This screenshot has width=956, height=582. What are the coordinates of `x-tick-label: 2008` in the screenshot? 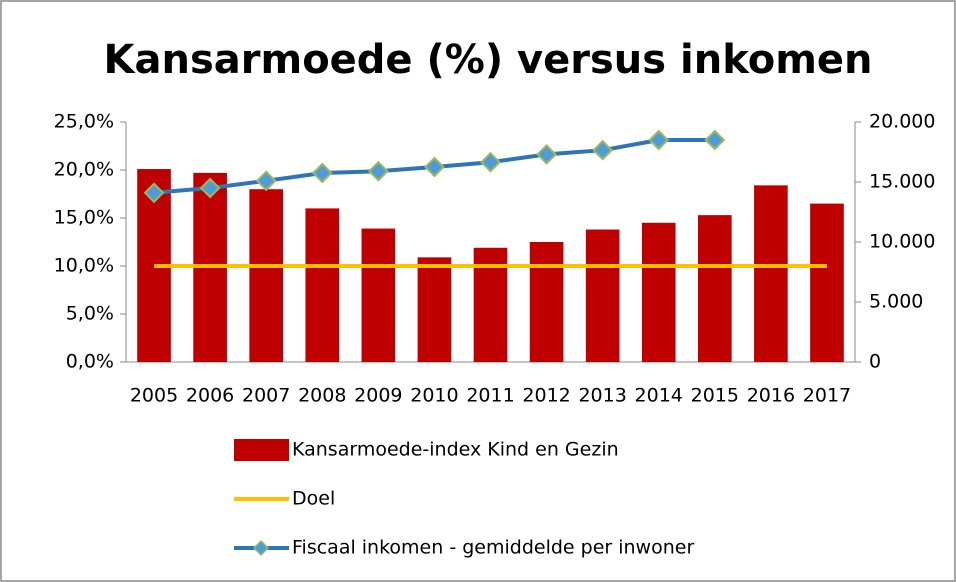 It's located at (322, 396).